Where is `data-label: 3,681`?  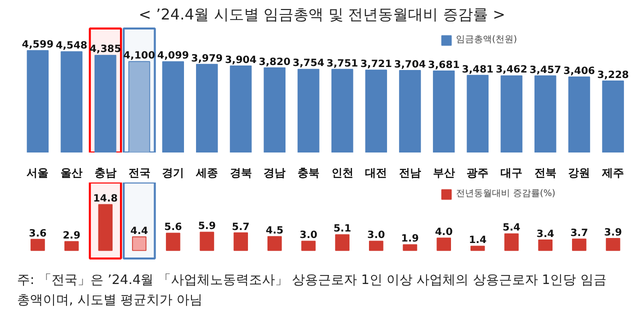 data-label: 3,681 is located at coordinates (444, 65).